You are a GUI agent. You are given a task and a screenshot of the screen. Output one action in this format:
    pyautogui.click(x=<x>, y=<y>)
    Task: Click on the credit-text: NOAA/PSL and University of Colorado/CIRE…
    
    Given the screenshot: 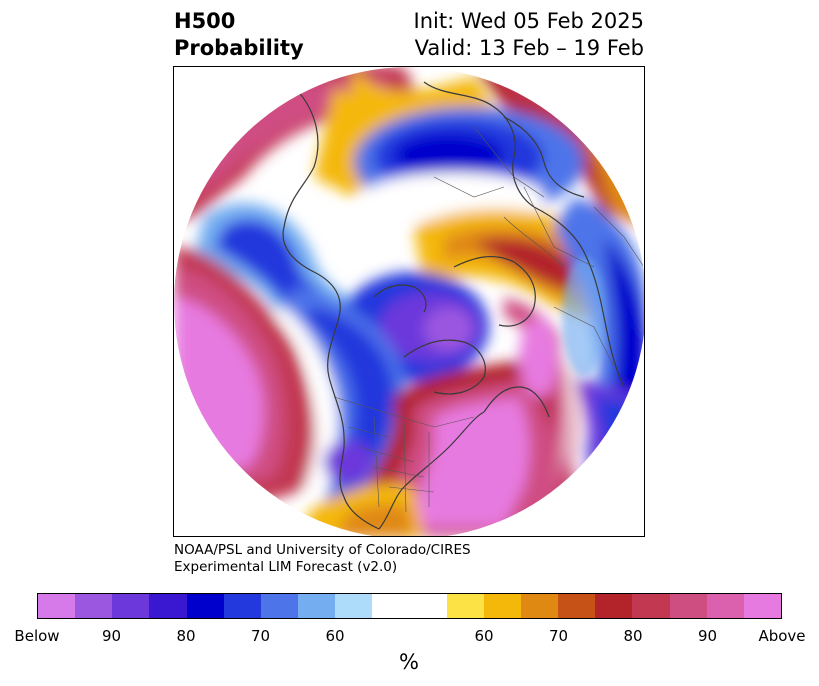 What is the action you would take?
    pyautogui.click(x=322, y=559)
    